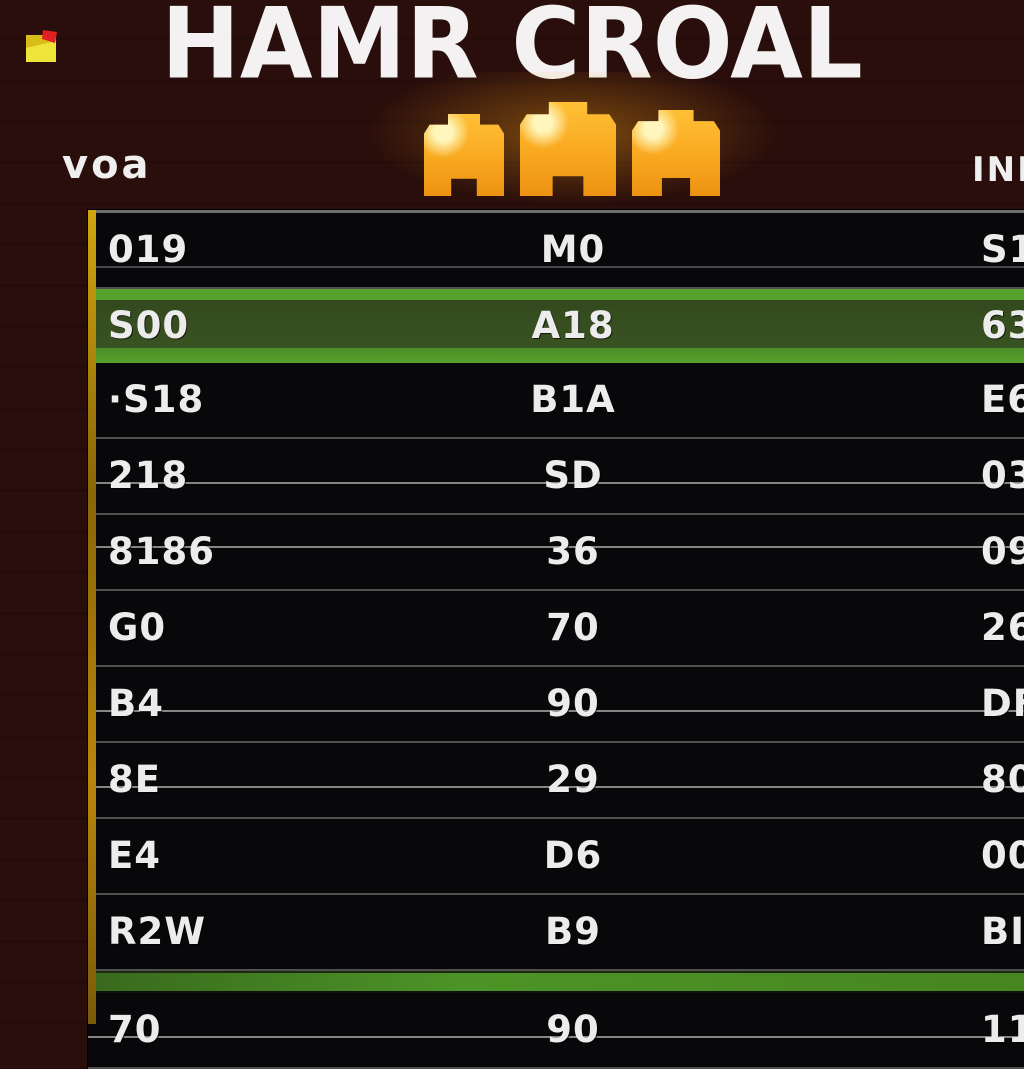 The width and height of the screenshot is (1024, 1069). What do you see at coordinates (1002, 475) in the screenshot?
I see `row-col3: 03` at bounding box center [1002, 475].